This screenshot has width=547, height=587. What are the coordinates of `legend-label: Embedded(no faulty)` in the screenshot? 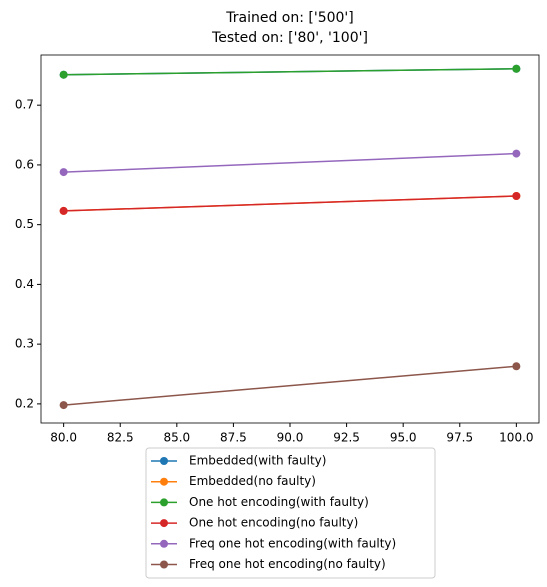 It's located at (252, 481).